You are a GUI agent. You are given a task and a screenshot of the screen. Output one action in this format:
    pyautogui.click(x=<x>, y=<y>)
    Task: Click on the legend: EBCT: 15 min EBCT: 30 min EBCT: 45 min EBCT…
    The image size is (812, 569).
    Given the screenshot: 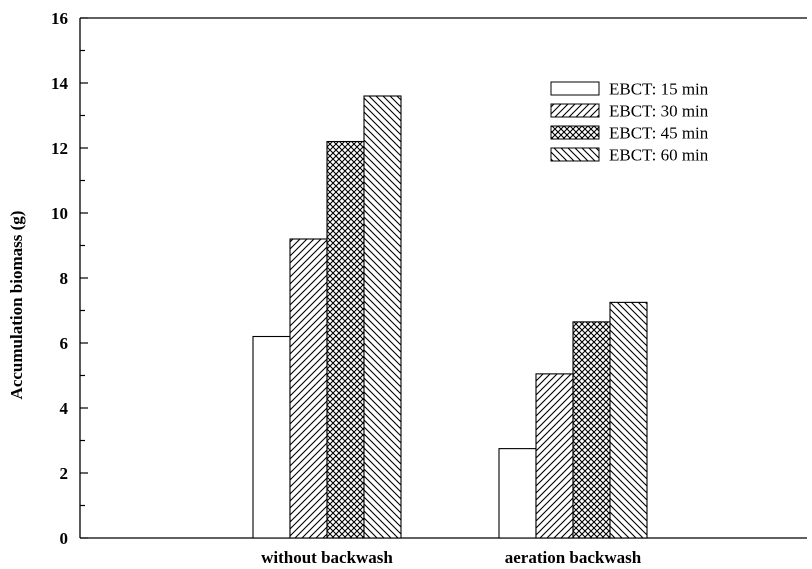 What is the action you would take?
    pyautogui.click(x=629, y=122)
    